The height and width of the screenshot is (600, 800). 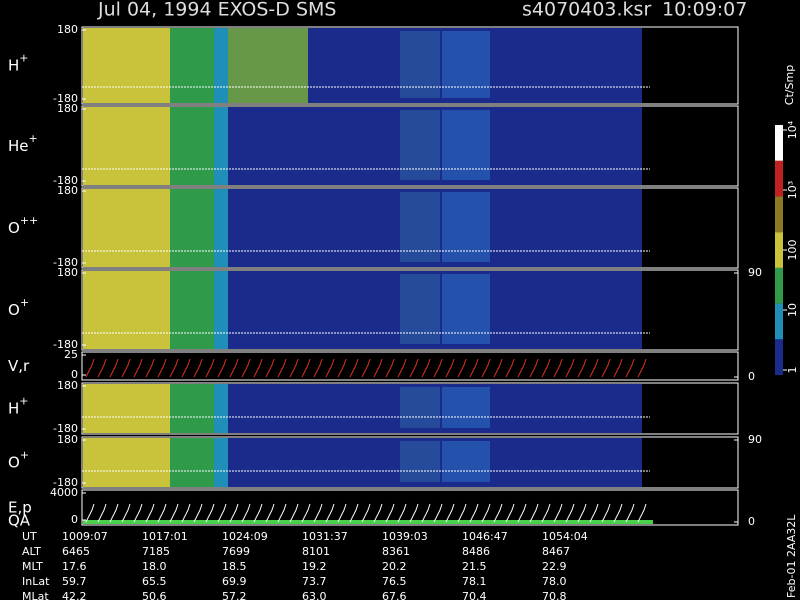 What do you see at coordinates (29, 220) in the screenshot?
I see `label-charge: ++` at bounding box center [29, 220].